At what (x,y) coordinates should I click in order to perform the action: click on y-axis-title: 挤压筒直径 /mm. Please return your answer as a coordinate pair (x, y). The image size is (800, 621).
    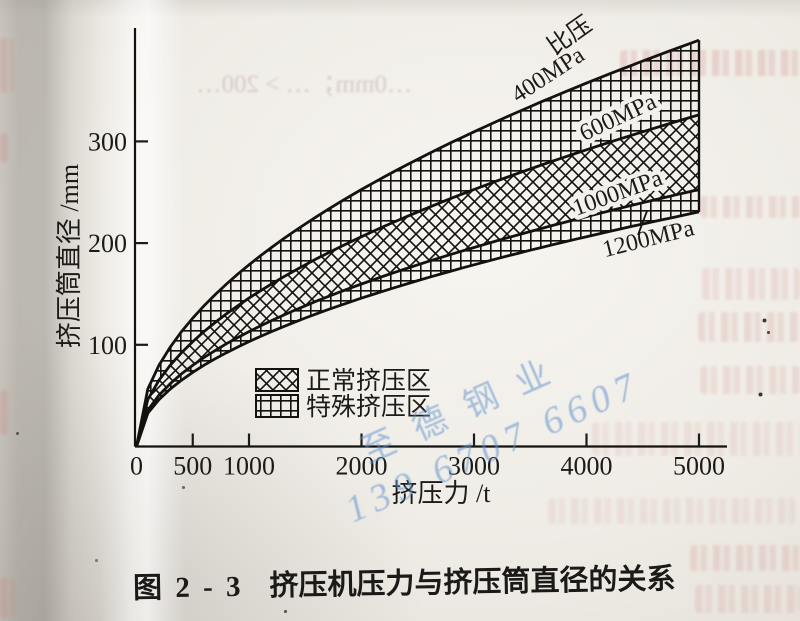
    Looking at the image, I should click on (69, 256).